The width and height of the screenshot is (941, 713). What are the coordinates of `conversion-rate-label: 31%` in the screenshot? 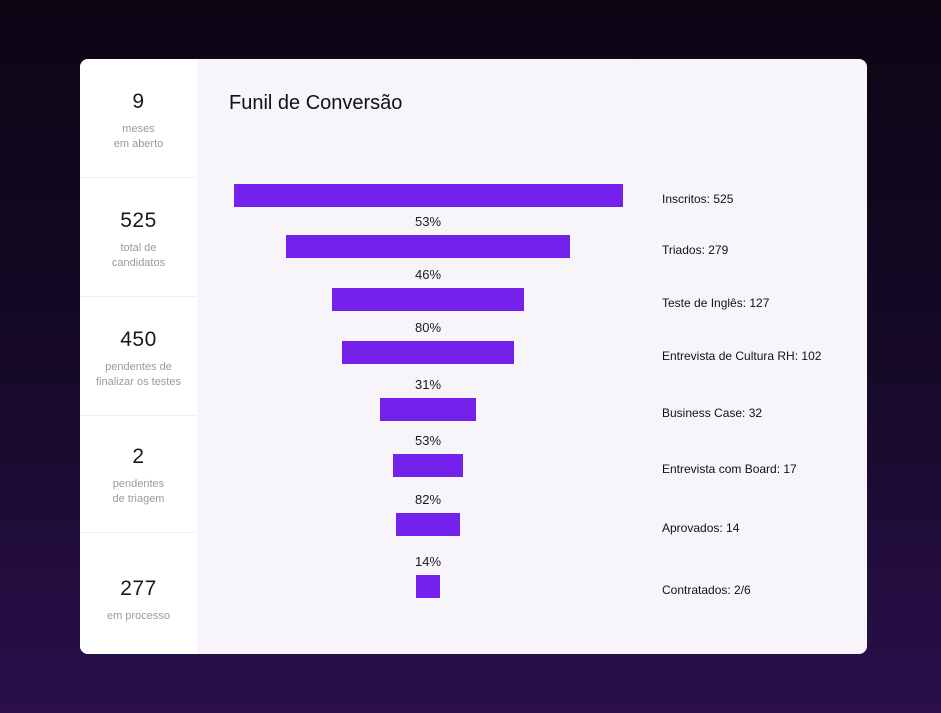 It's located at (428, 384).